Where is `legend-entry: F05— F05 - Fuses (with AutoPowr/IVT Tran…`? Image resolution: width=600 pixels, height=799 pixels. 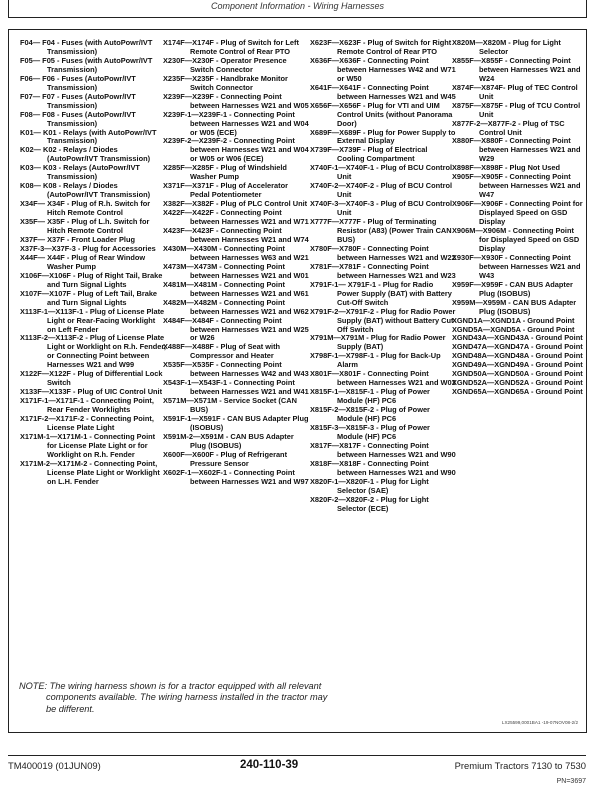 legend-entry: F05— F05 - Fuses (with AutoPowr/IVT Tran… is located at coordinates (86, 64).